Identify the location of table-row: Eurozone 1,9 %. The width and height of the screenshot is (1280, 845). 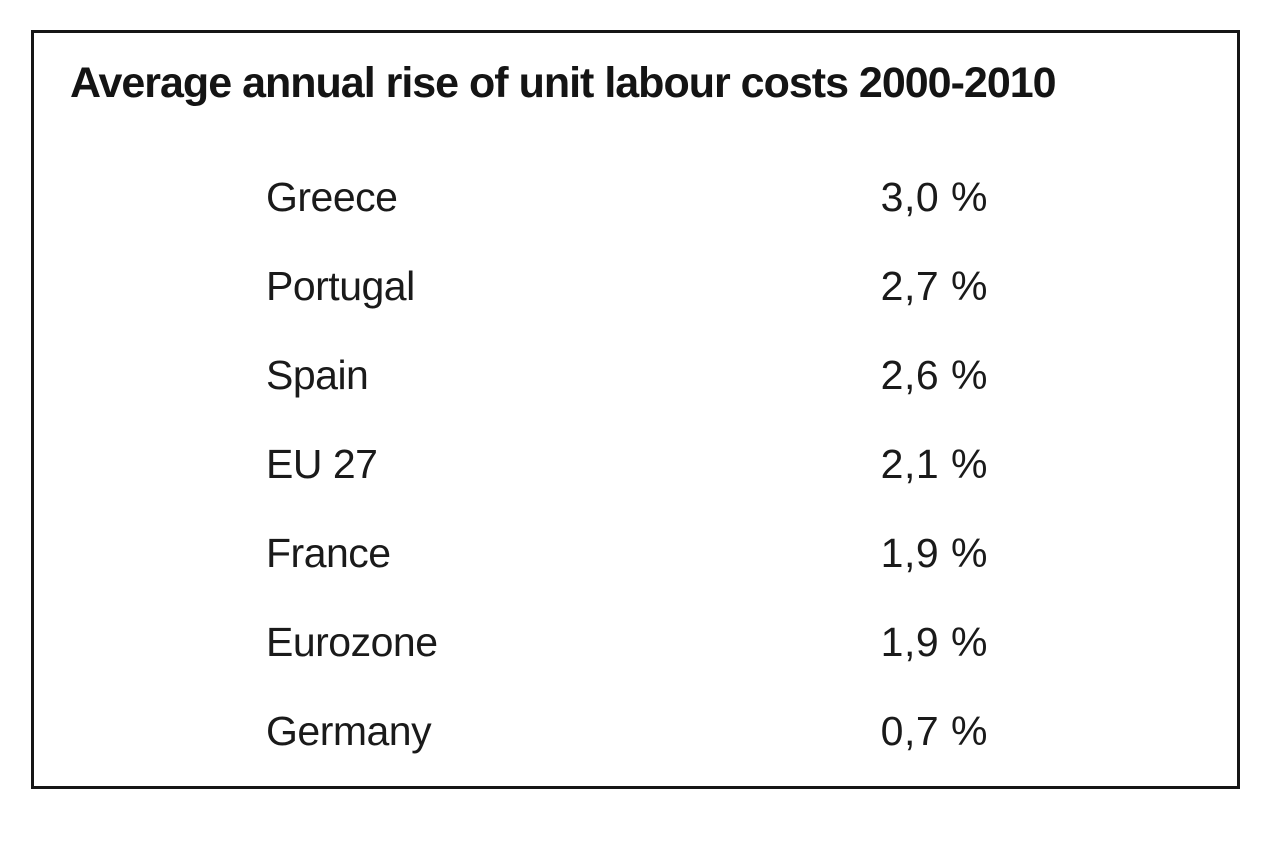
(627, 642).